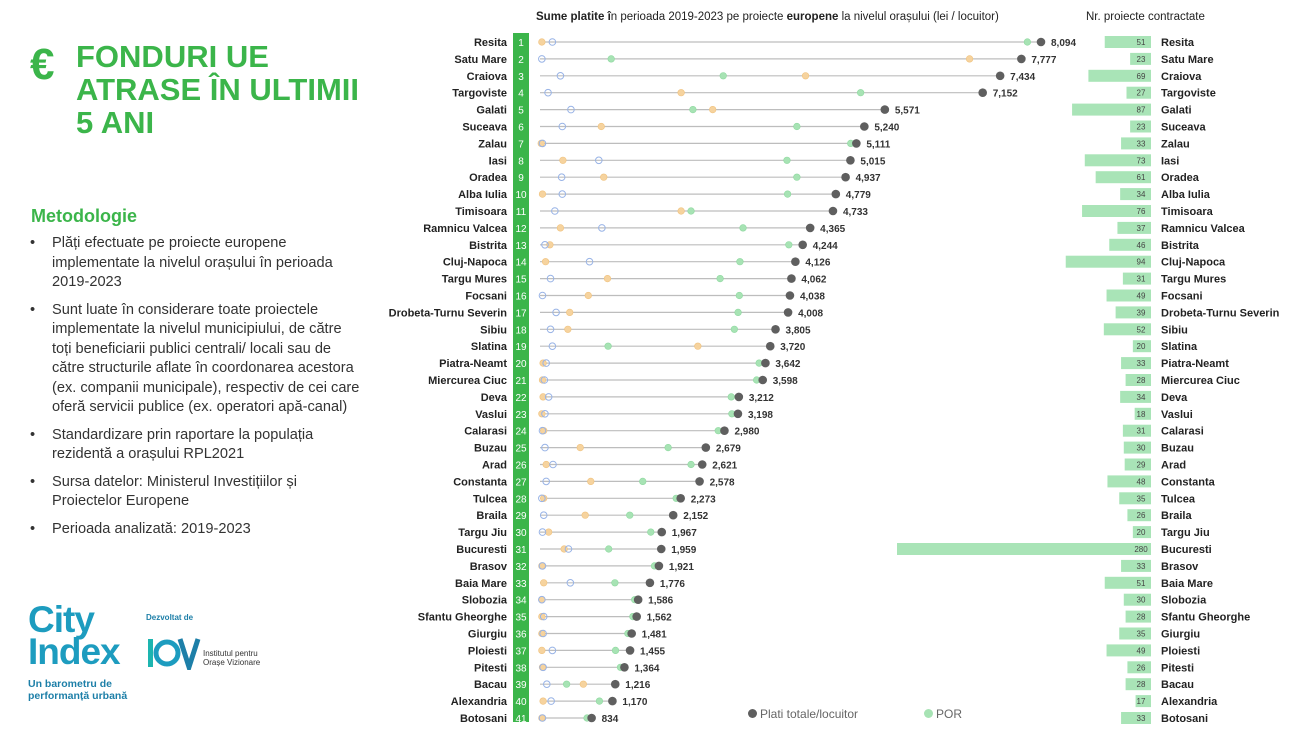 The height and width of the screenshot is (731, 1300). Describe the element at coordinates (1180, 178) in the screenshot. I see `city-label-right: Oradea` at that location.